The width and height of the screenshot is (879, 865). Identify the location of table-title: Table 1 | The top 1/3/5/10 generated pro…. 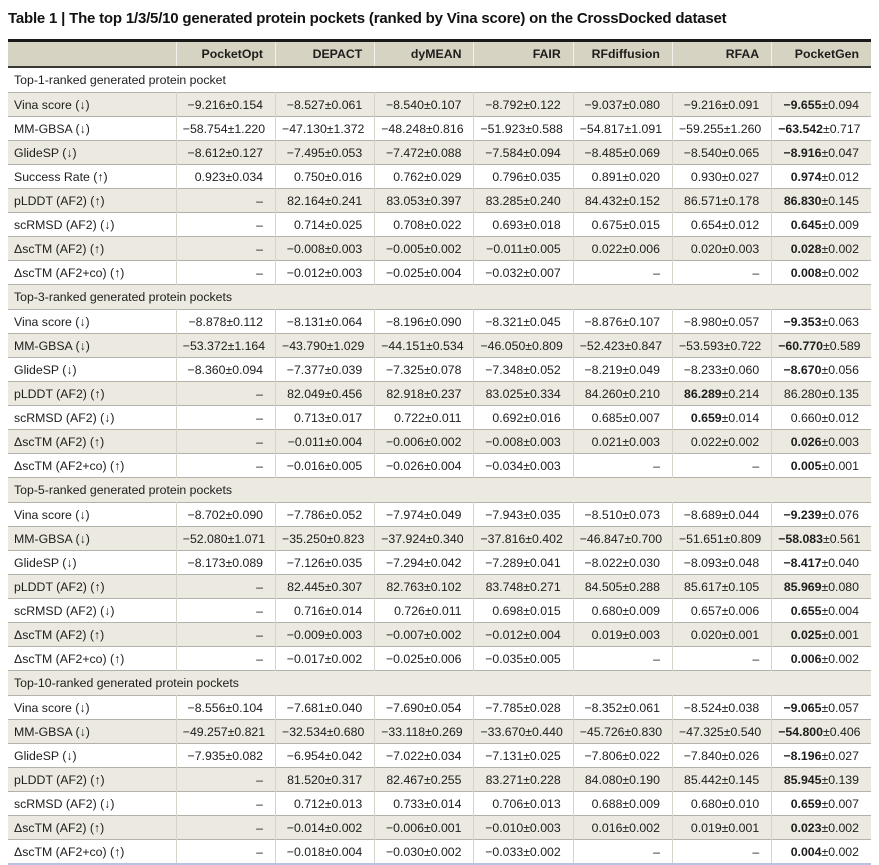
(367, 18).